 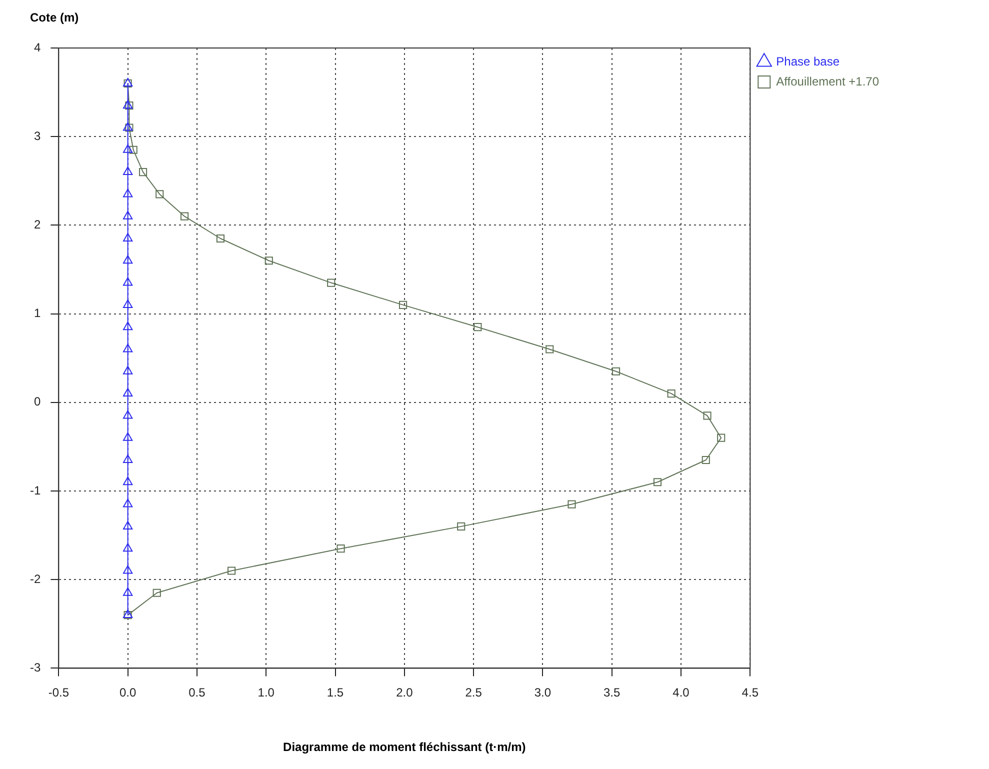 What do you see at coordinates (404, 747) in the screenshot?
I see `x-axis-title: Diagramme de moment fléchissant (t·m/m)` at bounding box center [404, 747].